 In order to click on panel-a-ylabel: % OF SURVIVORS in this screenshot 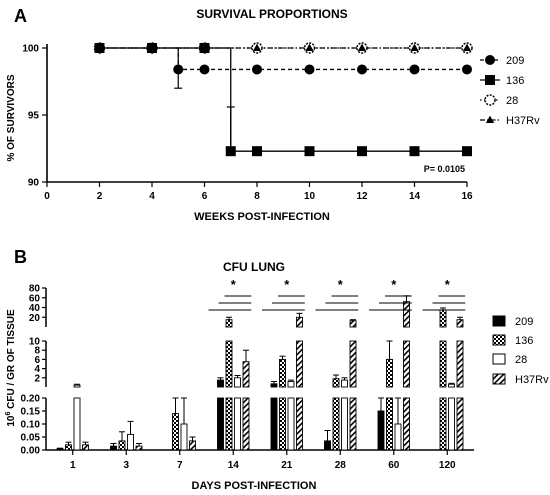, I will do `click(11, 117)`.